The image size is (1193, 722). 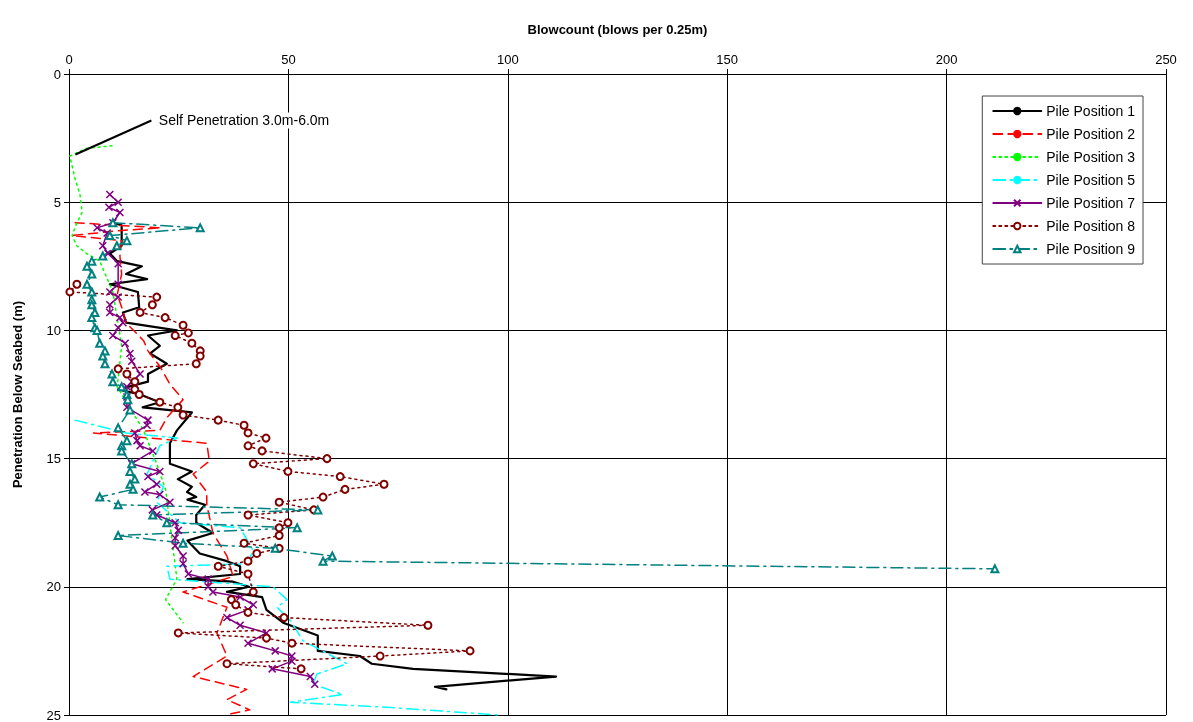 I want to click on legend-label: Pile Position 2, so click(x=1091, y=134).